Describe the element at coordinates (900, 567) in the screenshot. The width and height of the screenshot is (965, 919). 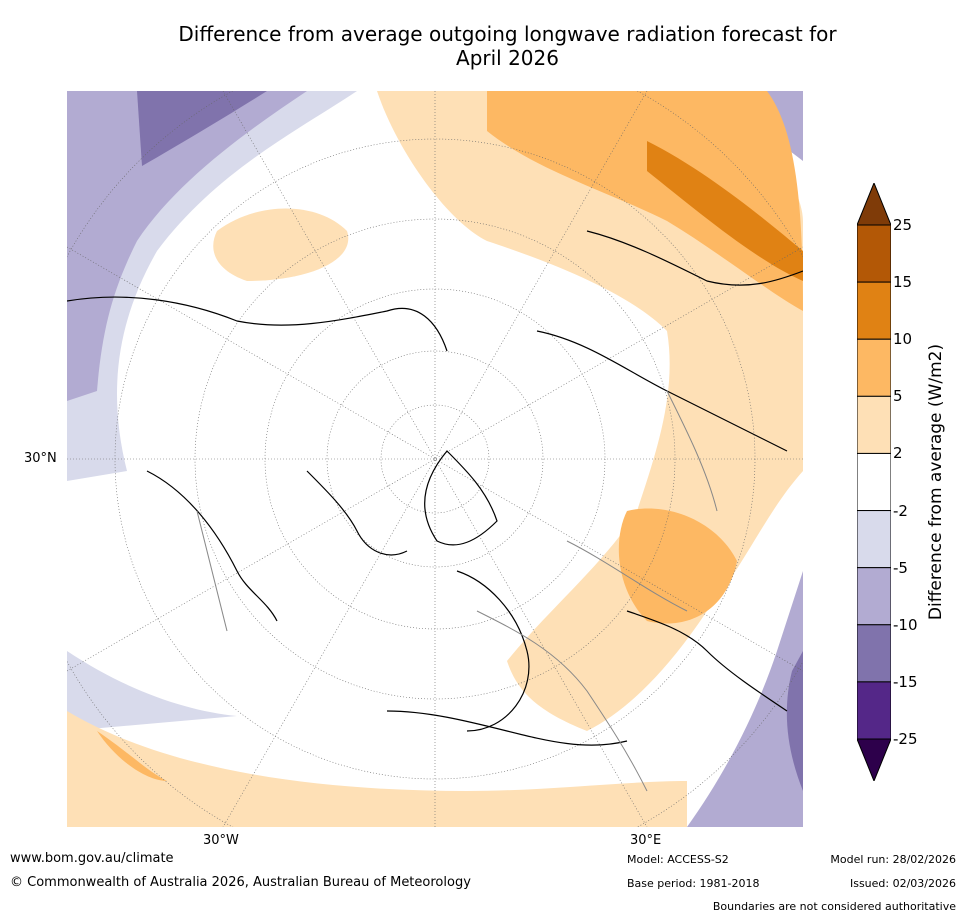
I see `colorbar-tick-label: -5` at that location.